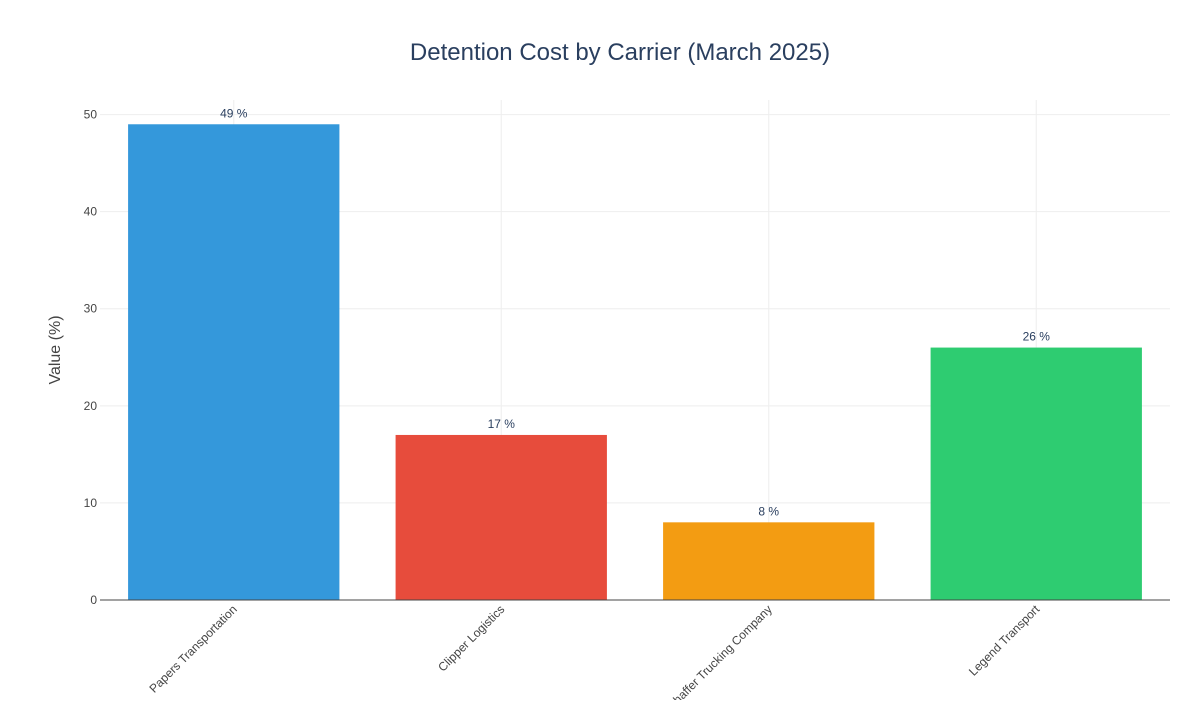  I want to click on y-tick-label: 40, so click(91, 212).